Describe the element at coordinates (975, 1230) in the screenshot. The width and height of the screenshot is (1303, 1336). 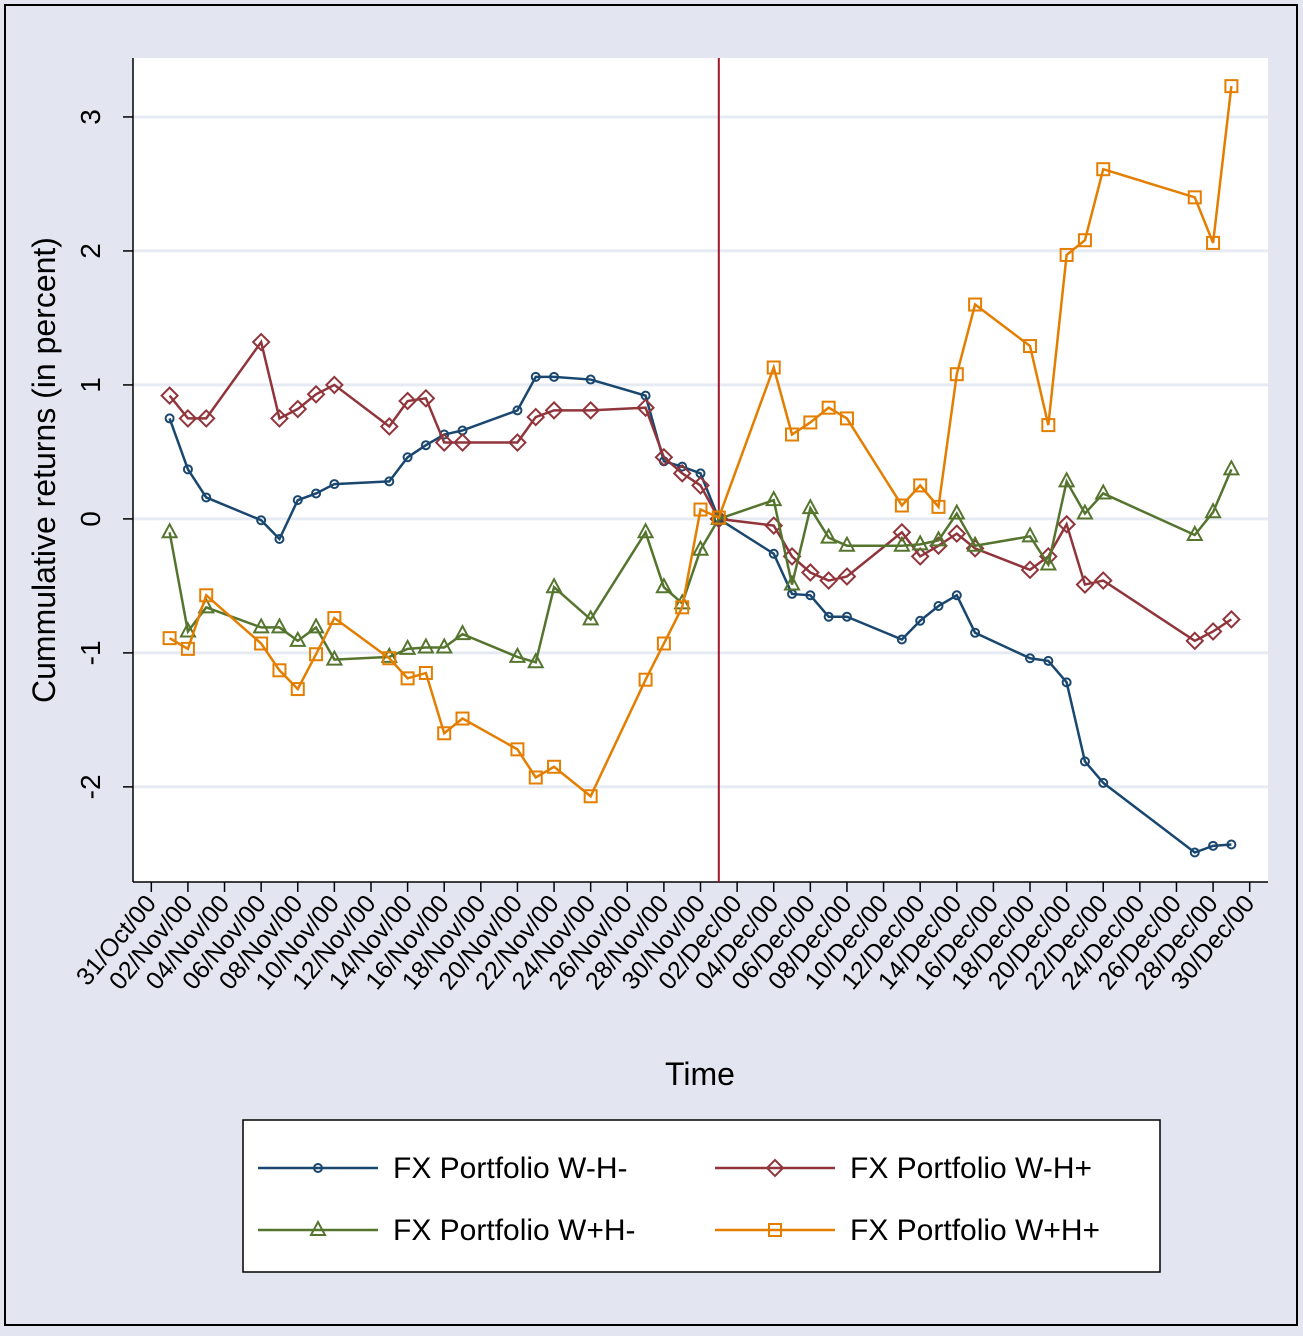
I see `legend-label: FX Portfolio W+H+` at that location.